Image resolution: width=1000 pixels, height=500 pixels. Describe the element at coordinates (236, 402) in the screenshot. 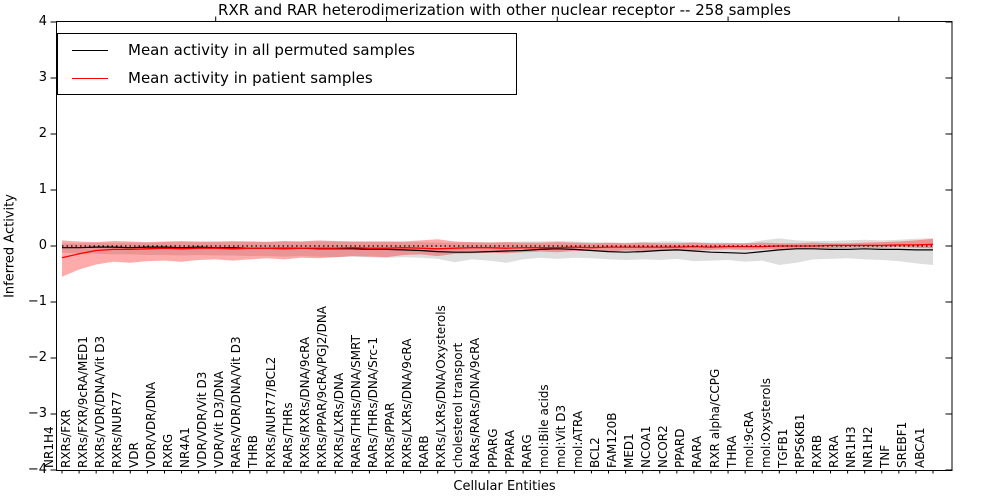

I see `x-tick-label: RARs/VDR/DNA/Vit D3` at that location.